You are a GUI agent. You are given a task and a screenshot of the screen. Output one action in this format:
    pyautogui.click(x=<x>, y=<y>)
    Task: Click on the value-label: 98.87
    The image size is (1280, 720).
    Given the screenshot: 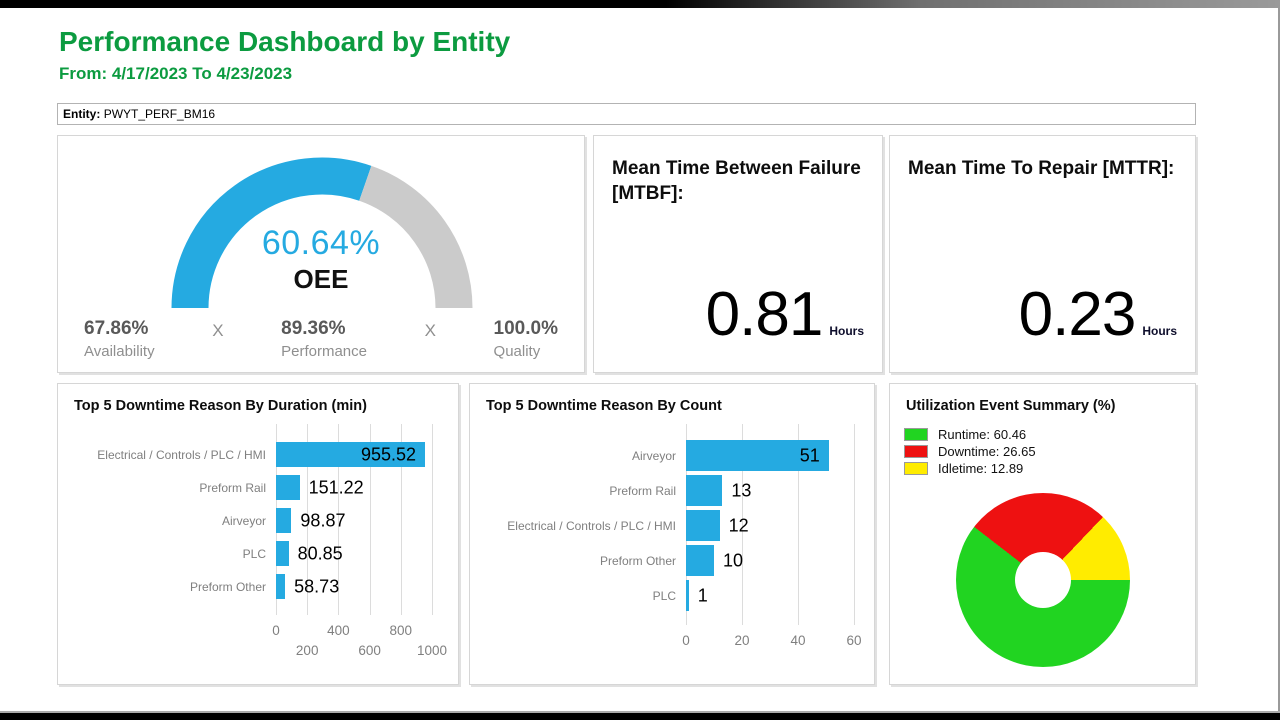 What is the action you would take?
    pyautogui.click(x=323, y=520)
    